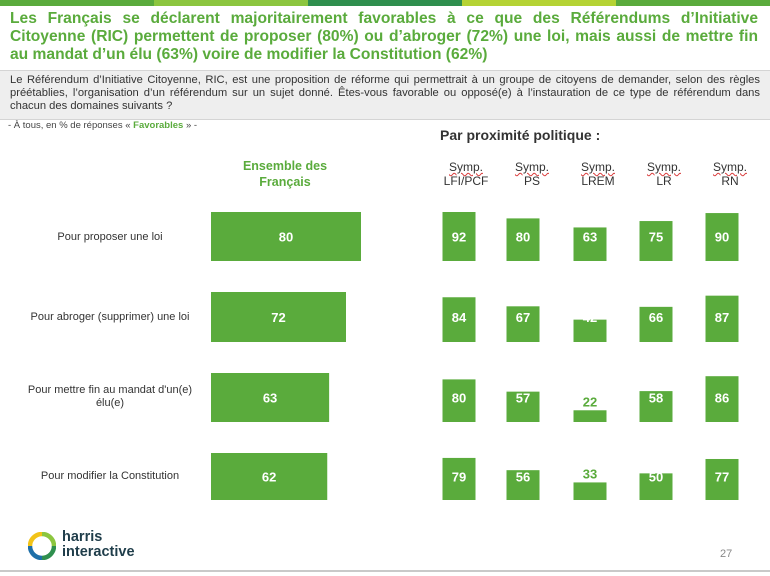  I want to click on group-value-label: 92, so click(459, 237).